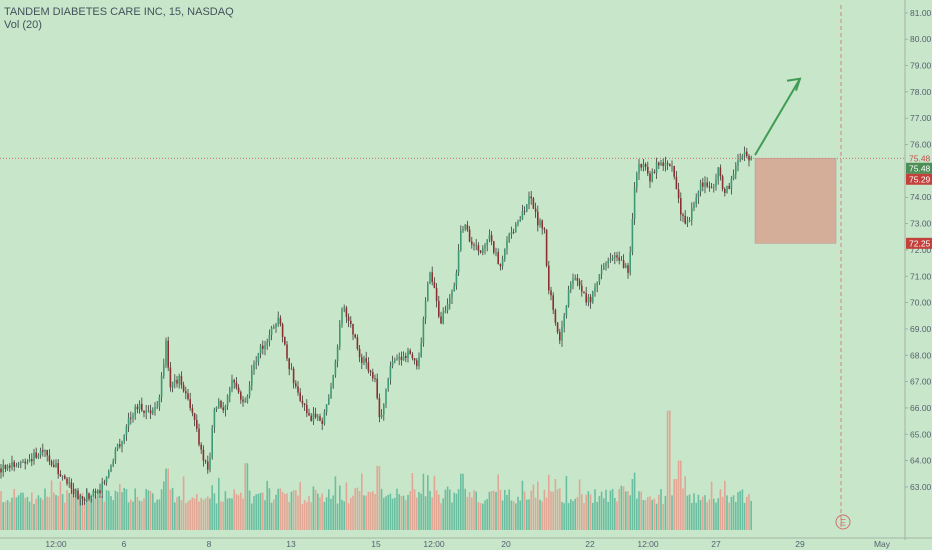 This screenshot has height=550, width=932. What do you see at coordinates (920, 158) in the screenshot?
I see `current-price-label: 75.48` at bounding box center [920, 158].